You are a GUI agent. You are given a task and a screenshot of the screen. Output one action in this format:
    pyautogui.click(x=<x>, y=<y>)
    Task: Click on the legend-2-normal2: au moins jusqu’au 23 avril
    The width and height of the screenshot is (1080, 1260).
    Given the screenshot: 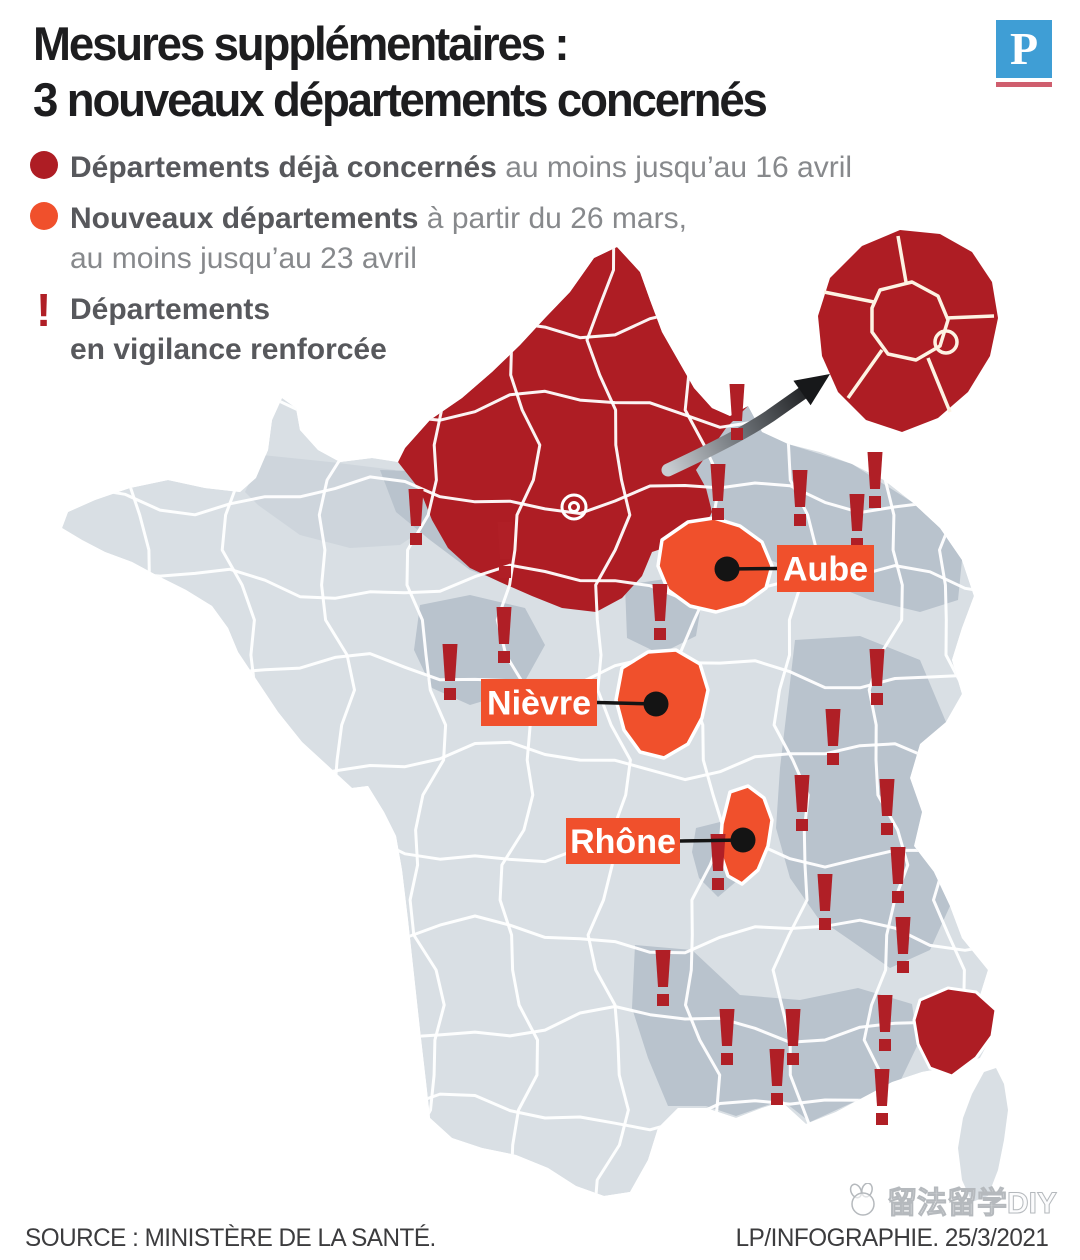 What is the action you would take?
    pyautogui.click(x=243, y=258)
    